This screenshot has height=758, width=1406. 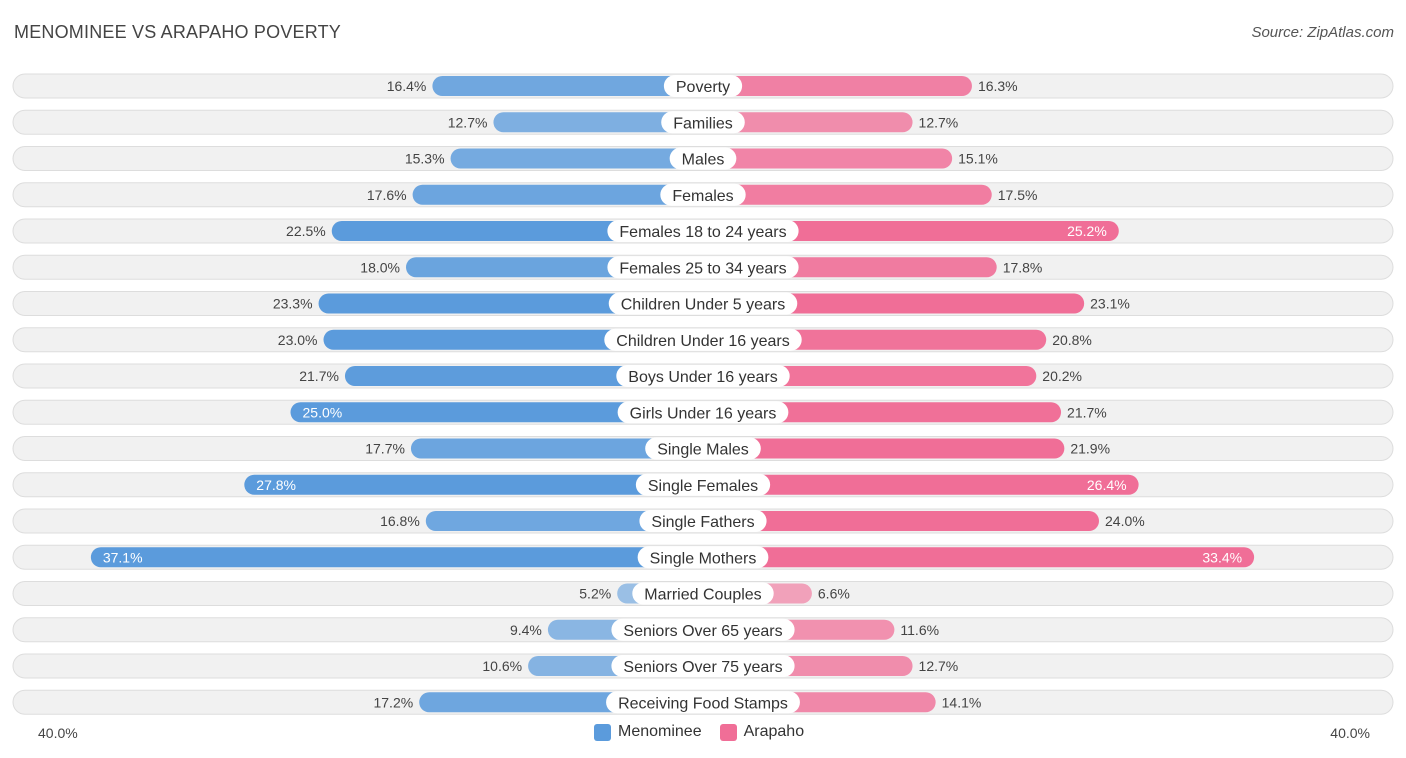 What do you see at coordinates (319, 376) in the screenshot?
I see `value-label-menominee-boys-under-16-years: 21.7%` at bounding box center [319, 376].